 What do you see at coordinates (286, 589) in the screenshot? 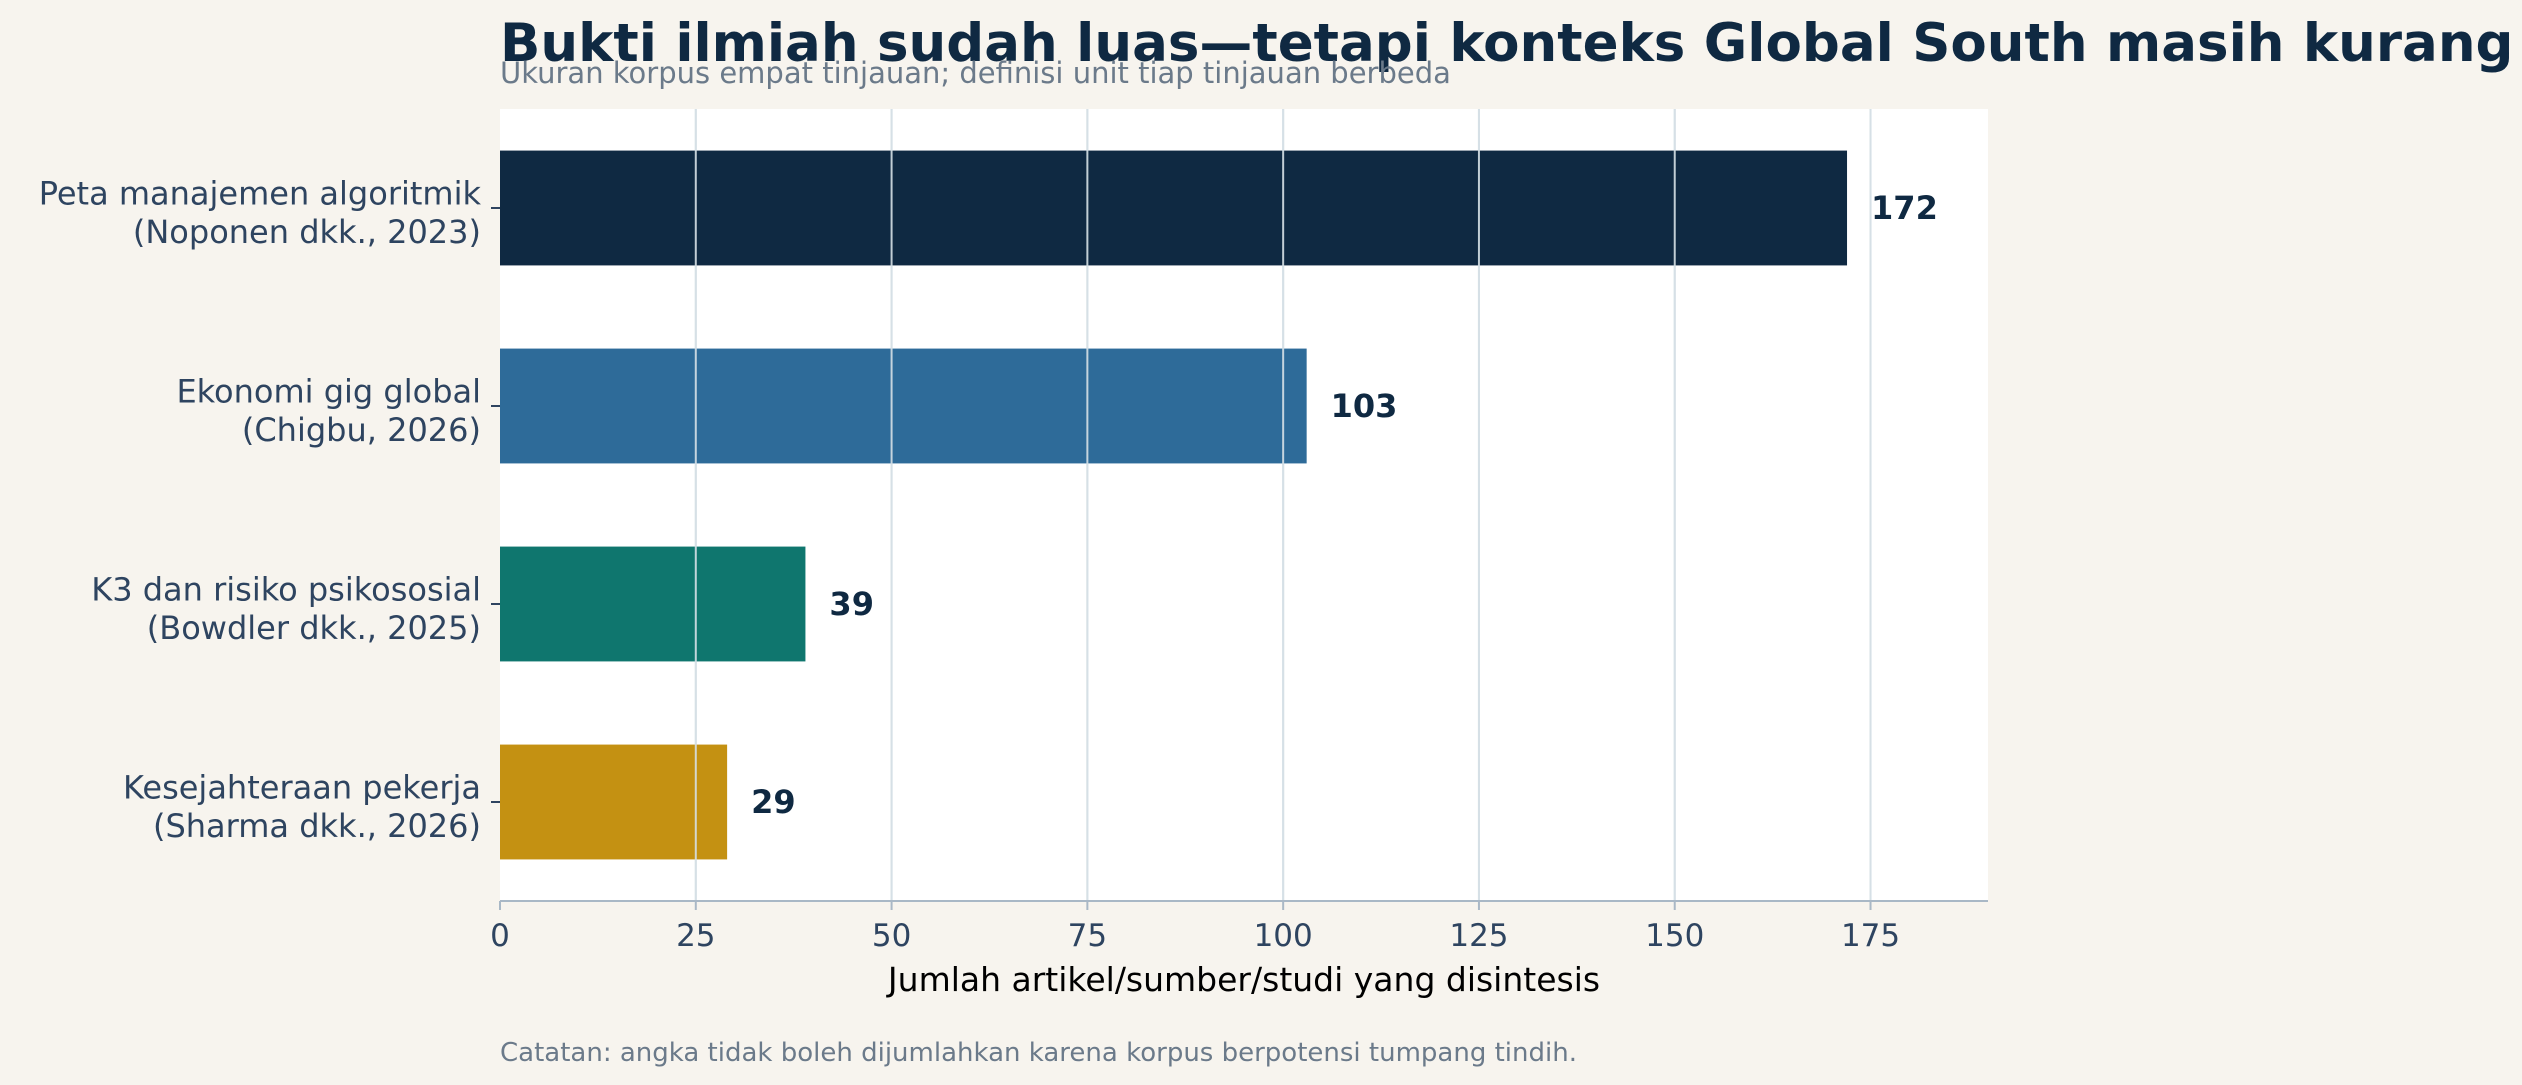
I see `category-label-line1: K3 dan risiko psikososial` at bounding box center [286, 589].